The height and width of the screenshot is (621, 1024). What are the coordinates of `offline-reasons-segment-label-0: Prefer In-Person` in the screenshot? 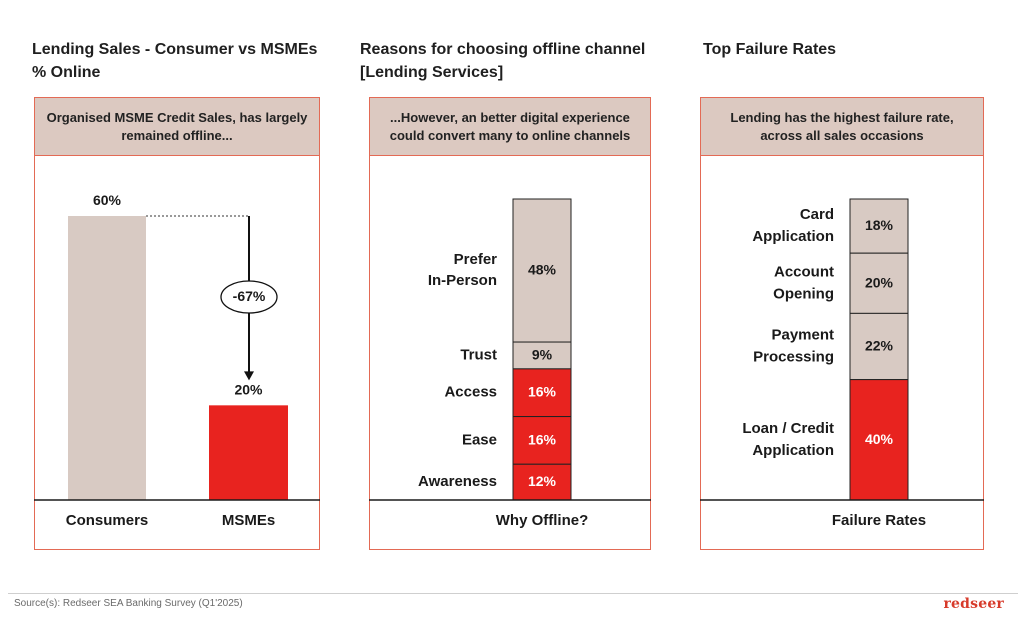 It's located at (462, 270).